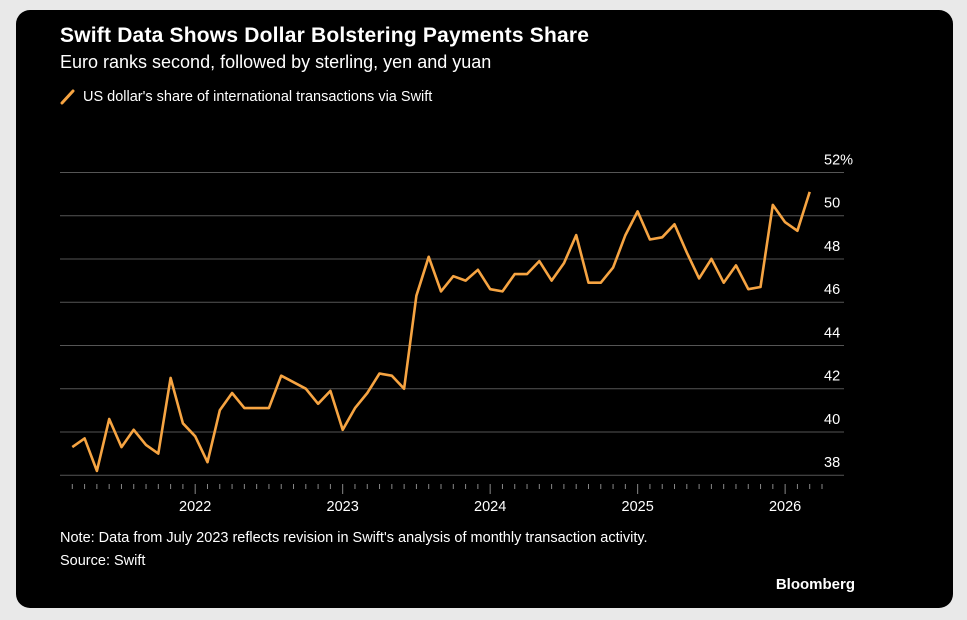  What do you see at coordinates (67, 97) in the screenshot?
I see `legend-line-icon` at bounding box center [67, 97].